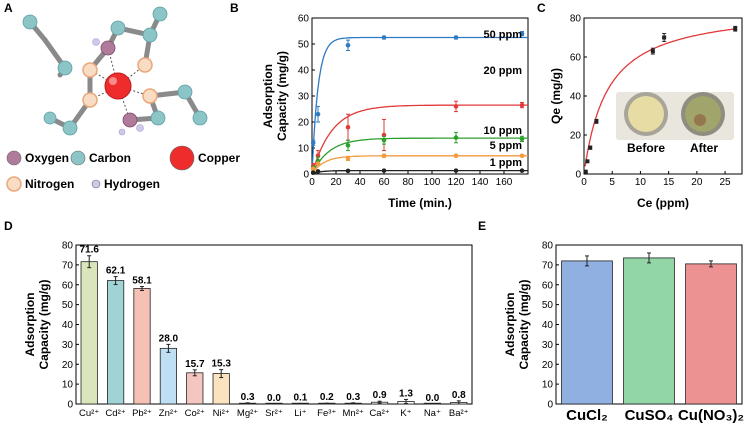 The width and height of the screenshot is (750, 424). Describe the element at coordinates (195, 364) in the screenshot. I see `bar-value-label: 15.7` at that location.